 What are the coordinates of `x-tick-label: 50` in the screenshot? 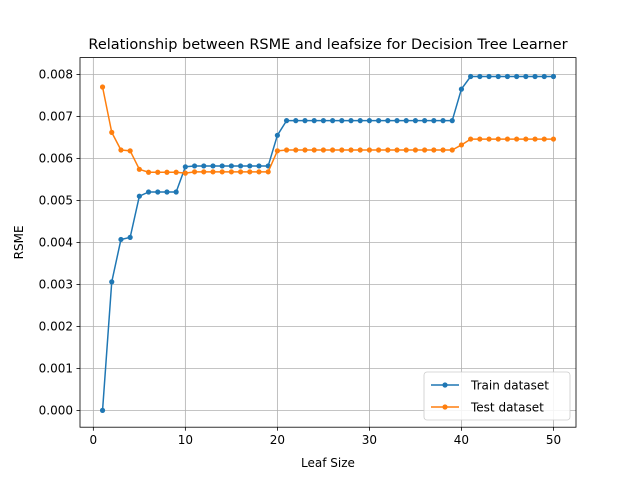 It's located at (553, 440).